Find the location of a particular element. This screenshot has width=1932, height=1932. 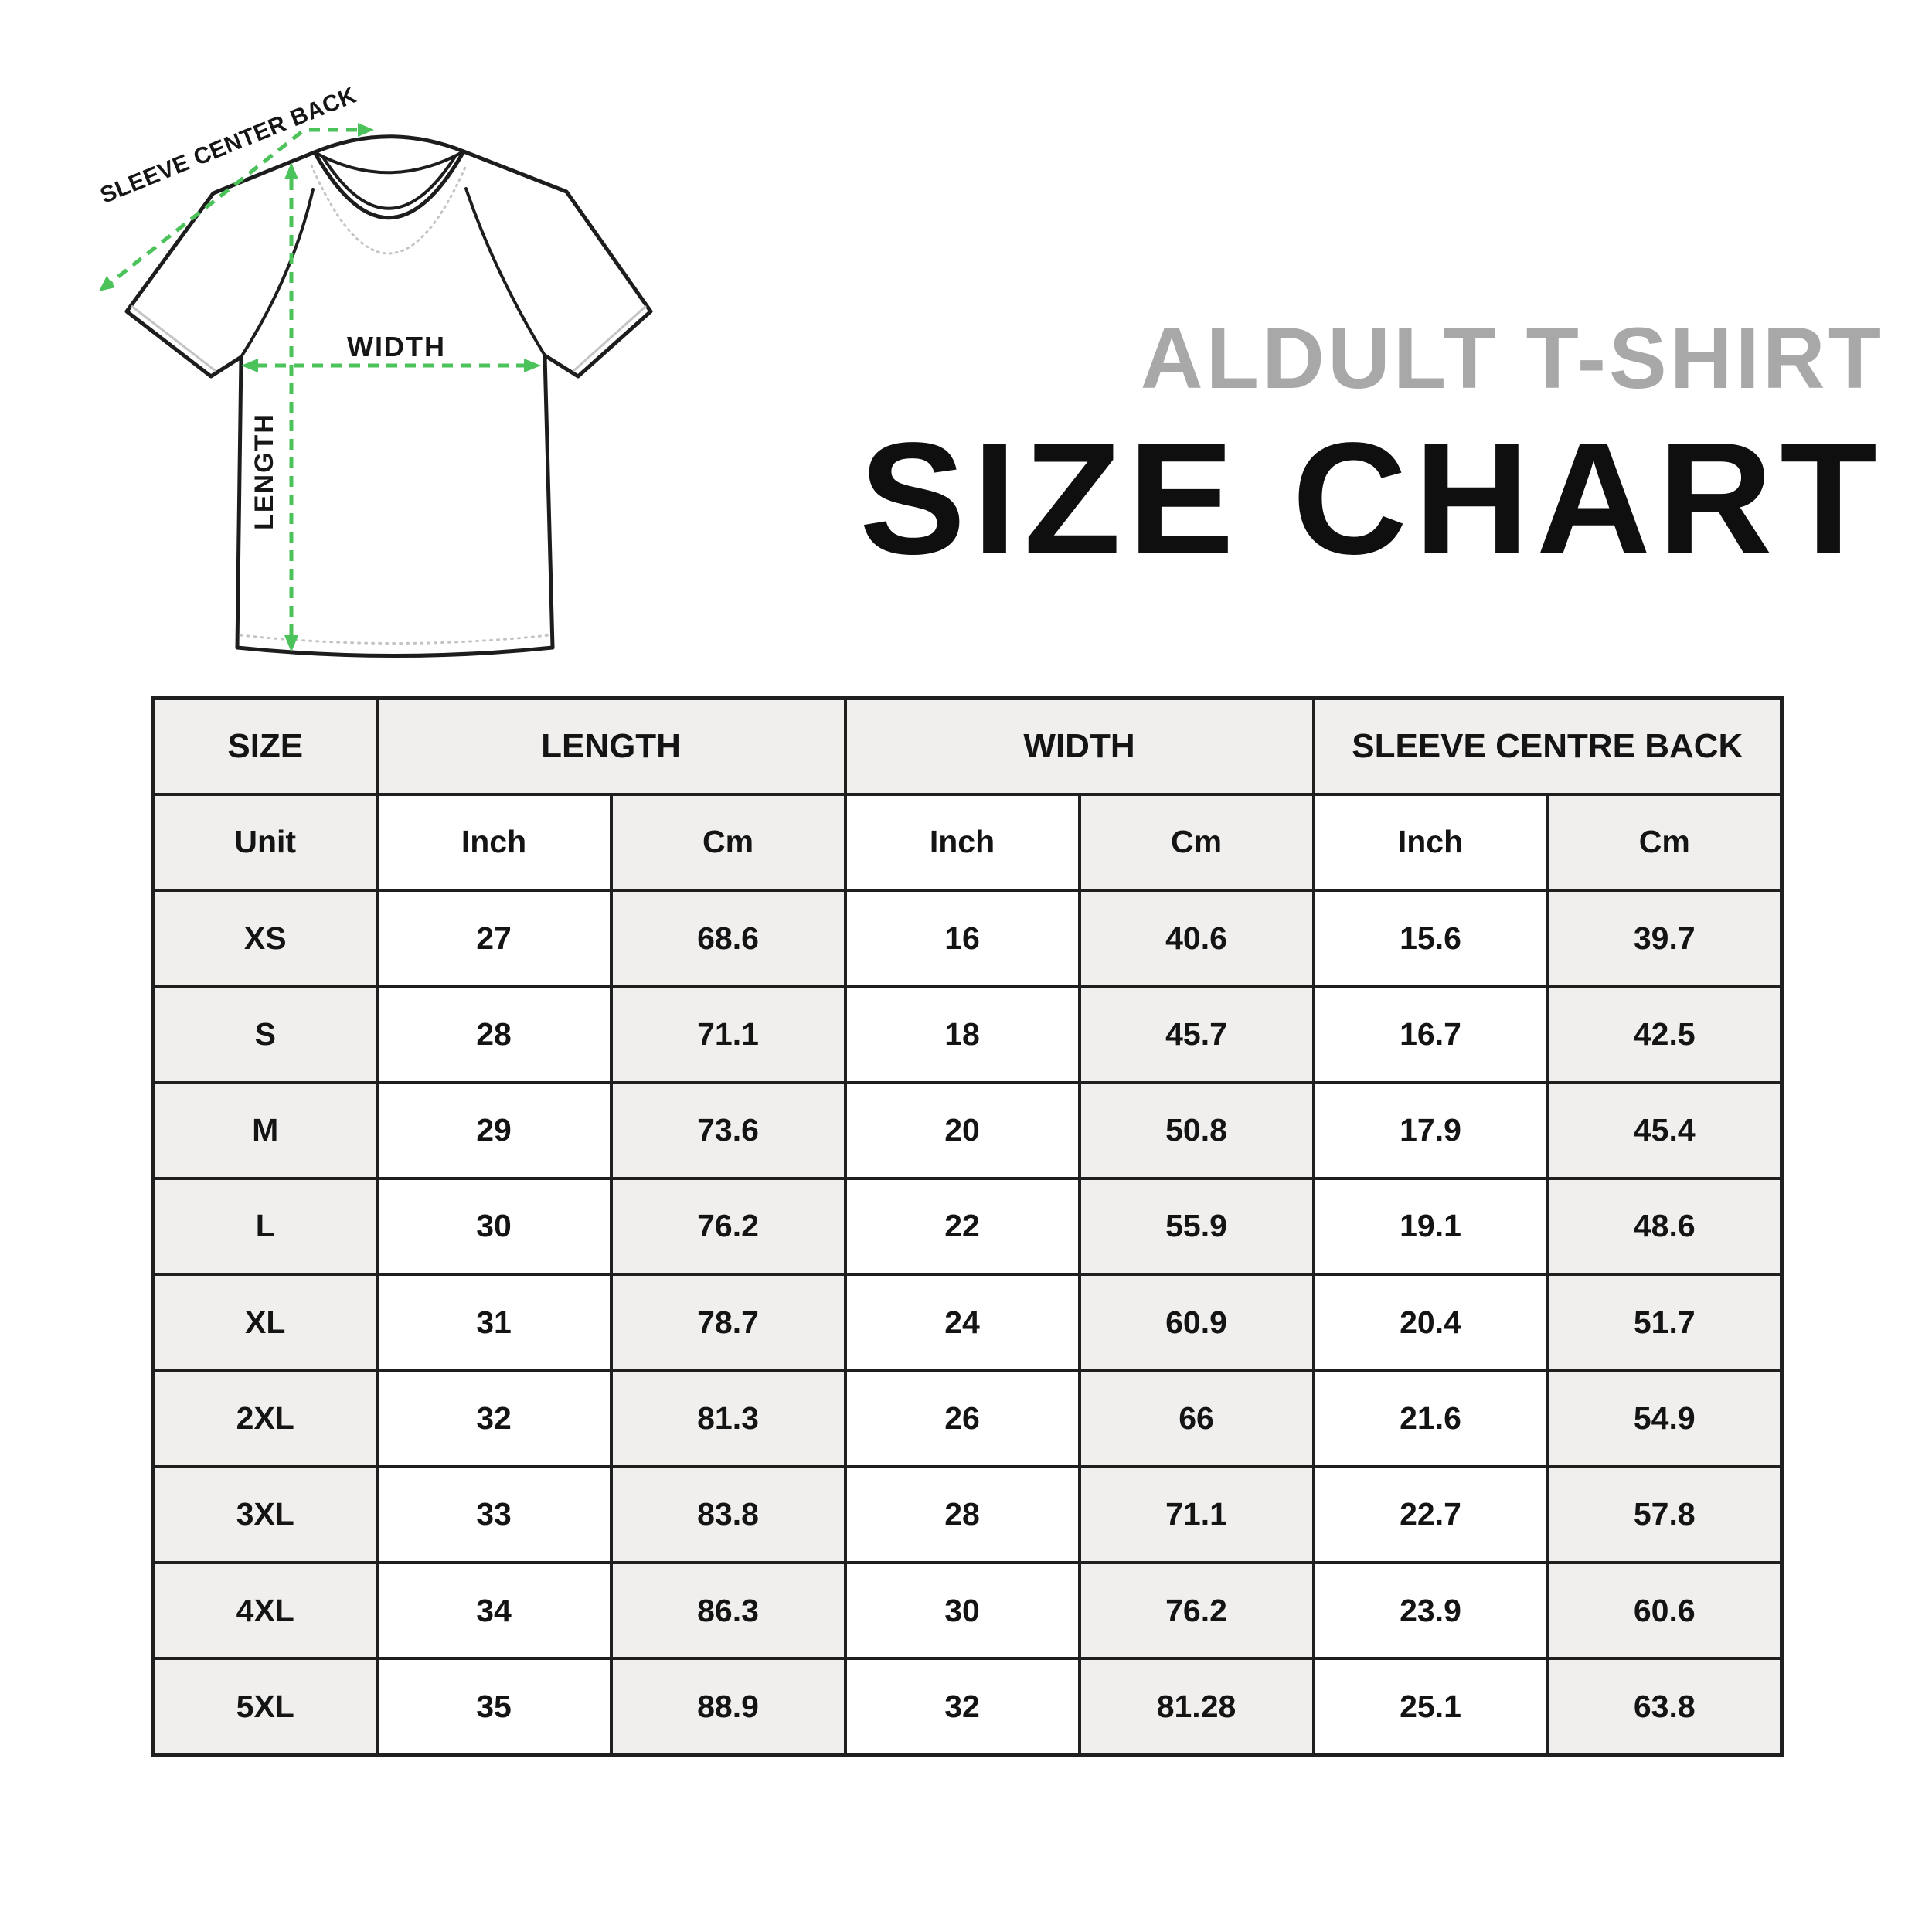

value-cell: 86.3 is located at coordinates (728, 1611).